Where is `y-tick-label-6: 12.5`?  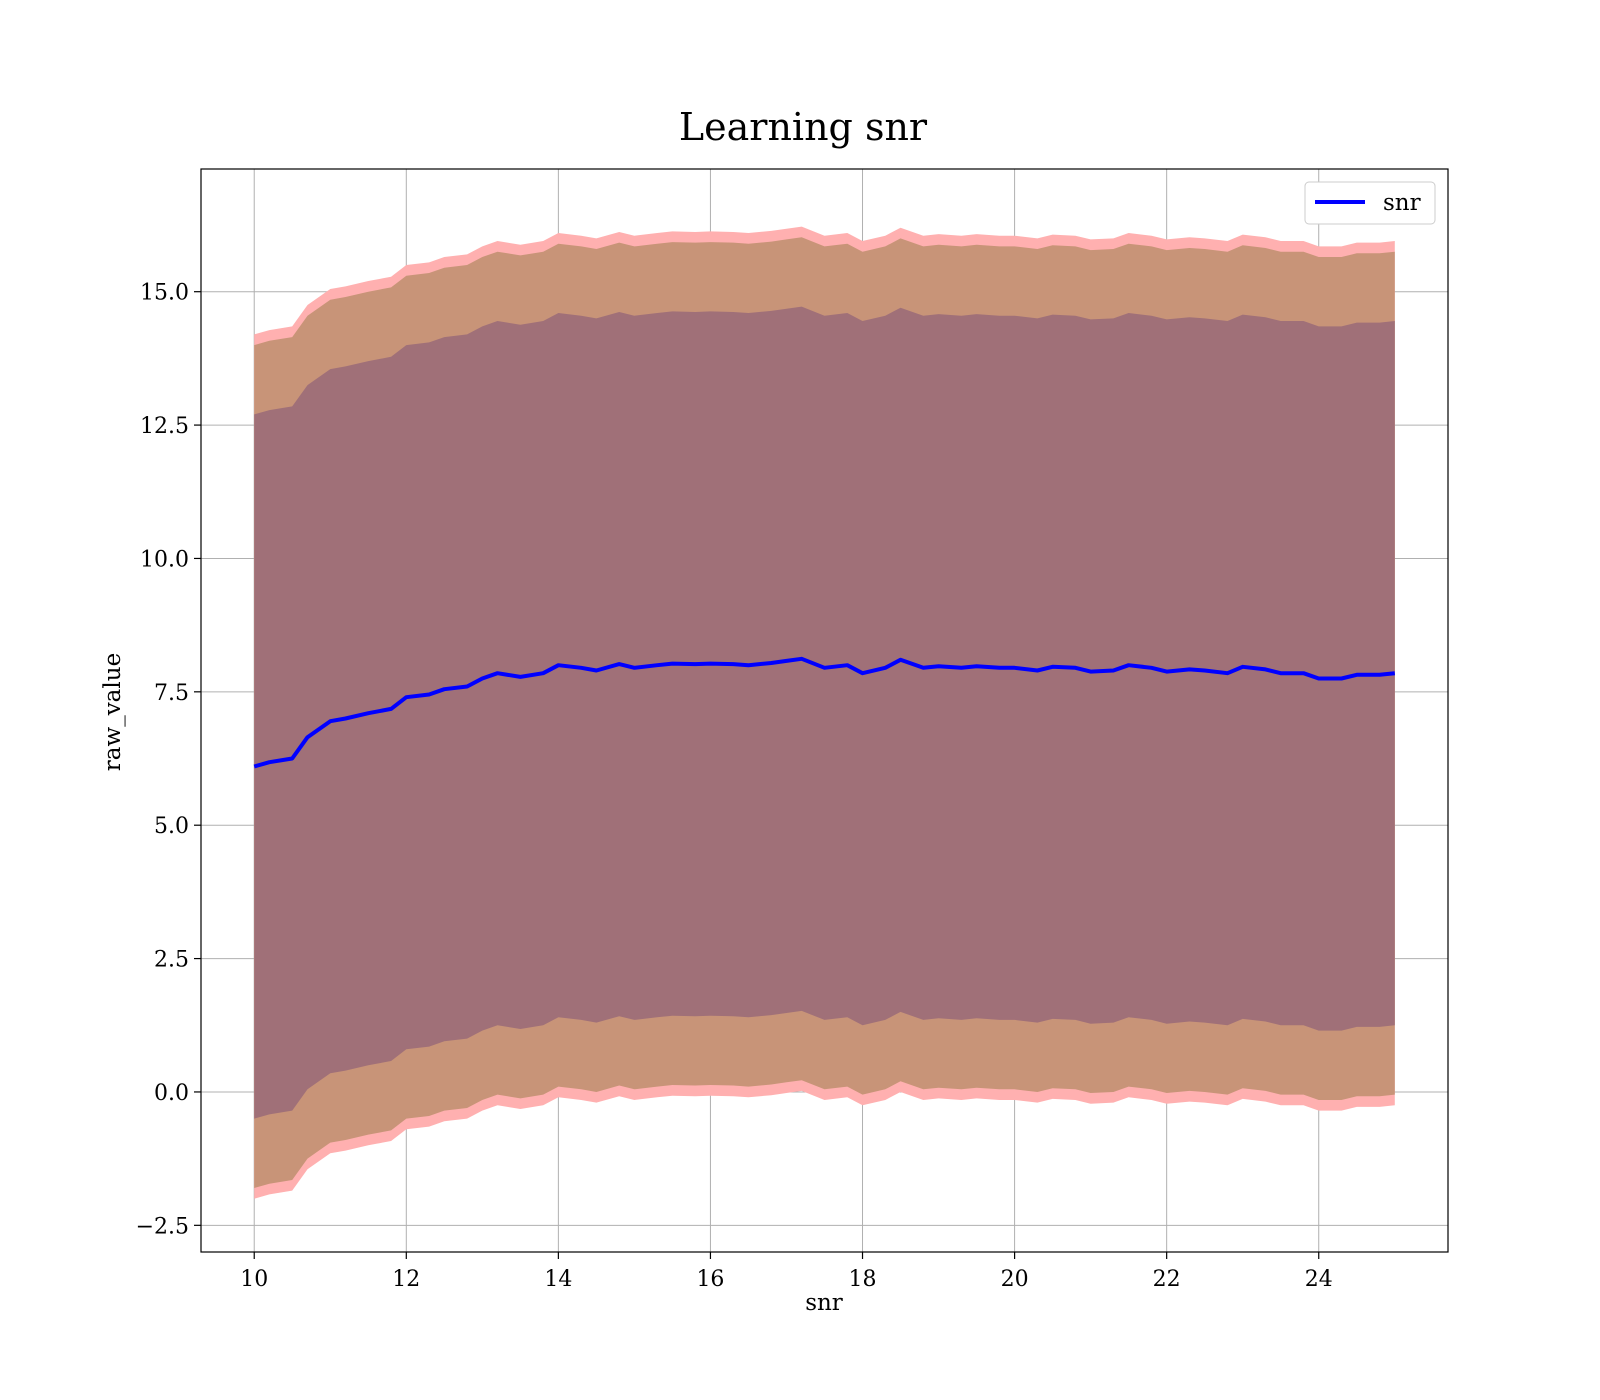
y-tick-label-6: 12.5 is located at coordinates (164, 426).